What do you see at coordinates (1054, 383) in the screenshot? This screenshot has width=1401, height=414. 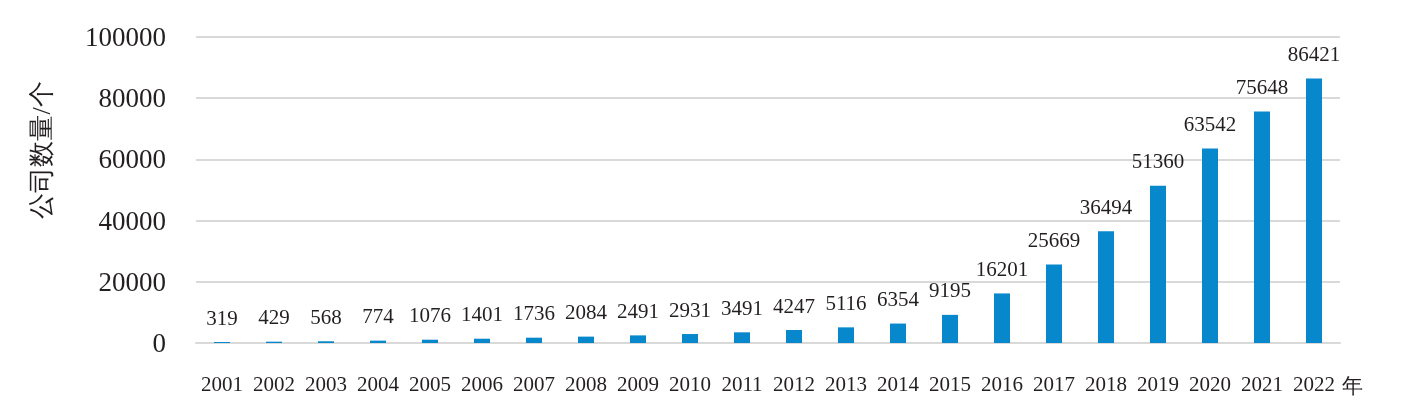 I see `x-tick-label: 2017` at bounding box center [1054, 383].